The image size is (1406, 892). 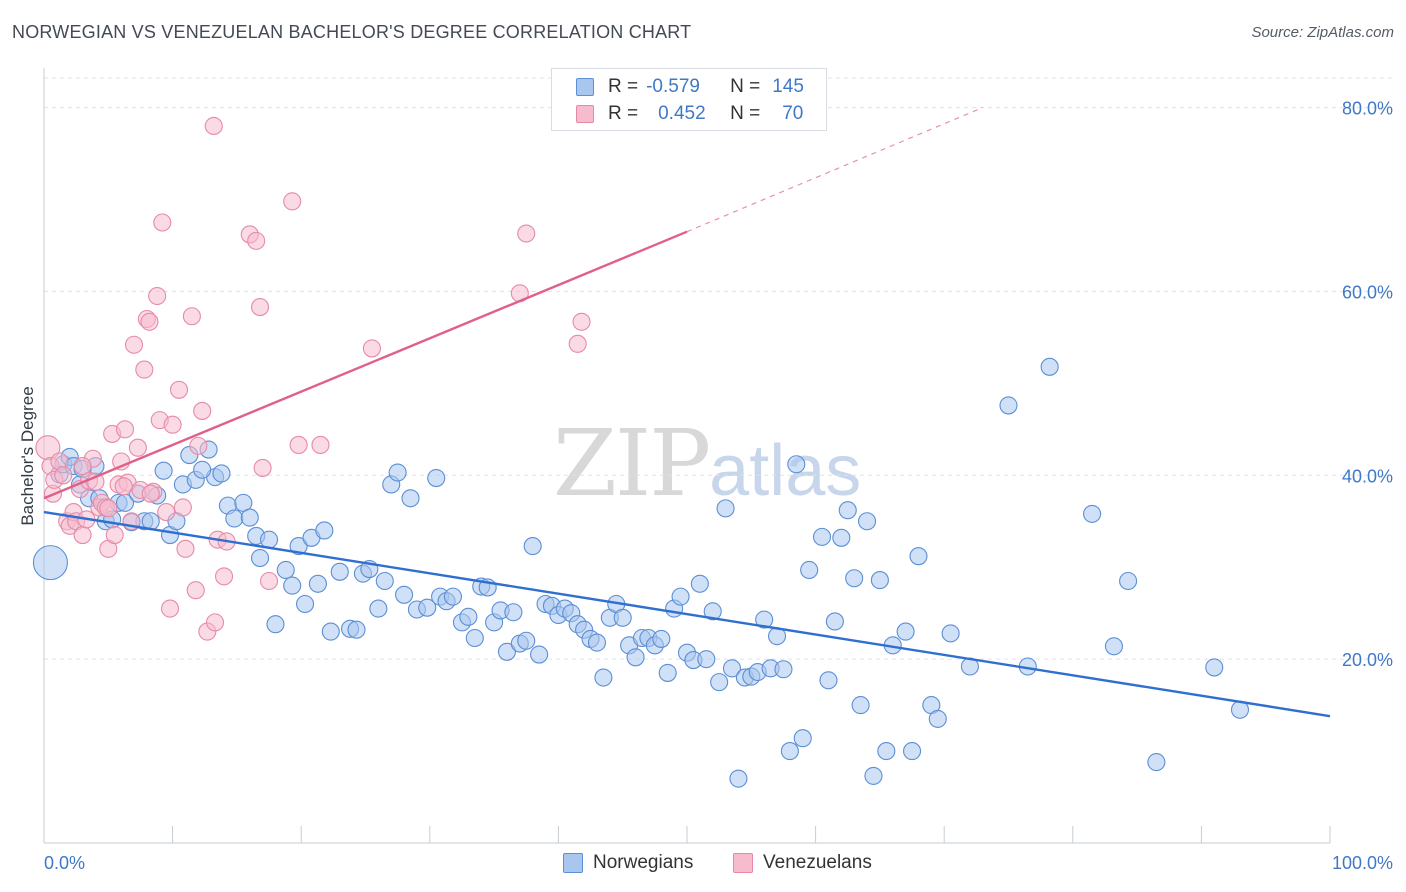 What do you see at coordinates (690, 87) in the screenshot?
I see `legend-row-norwegians: R = -0.579 N = 145` at bounding box center [690, 87].